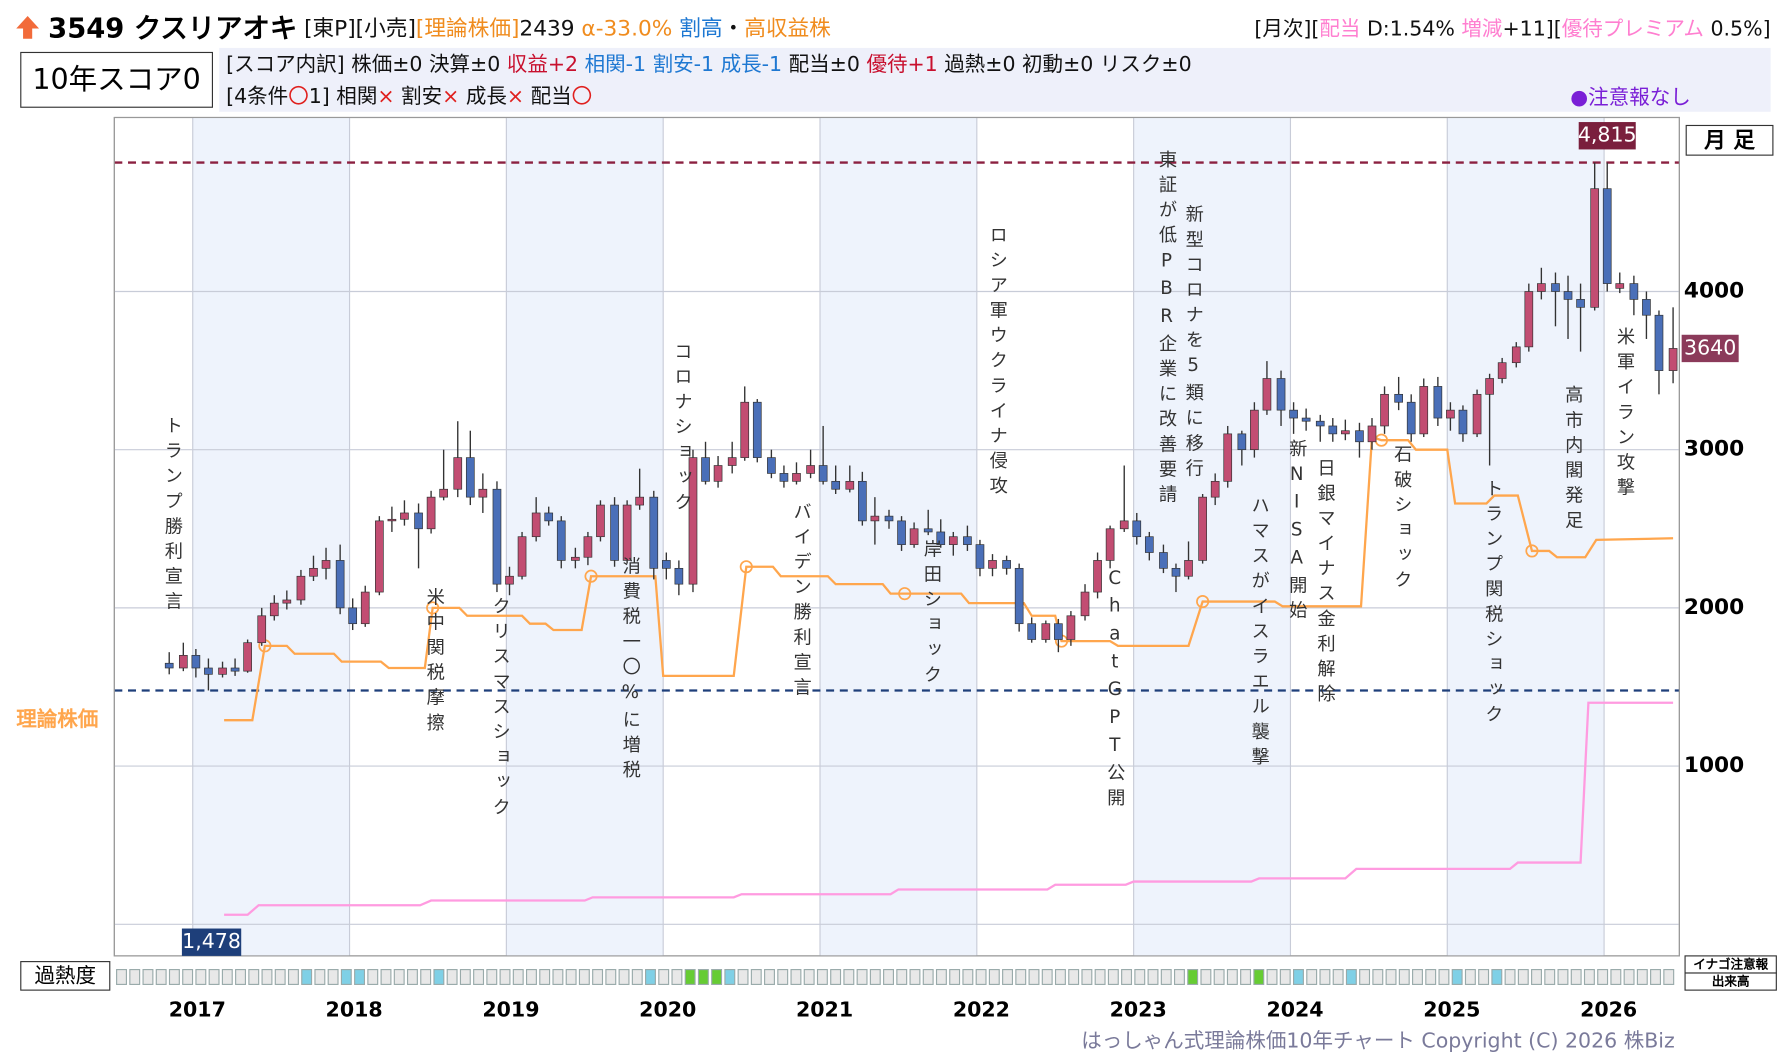 Image resolution: width=1780 pixels, height=1058 pixels. I want to click on x-tick-label: 2026, so click(1608, 1010).